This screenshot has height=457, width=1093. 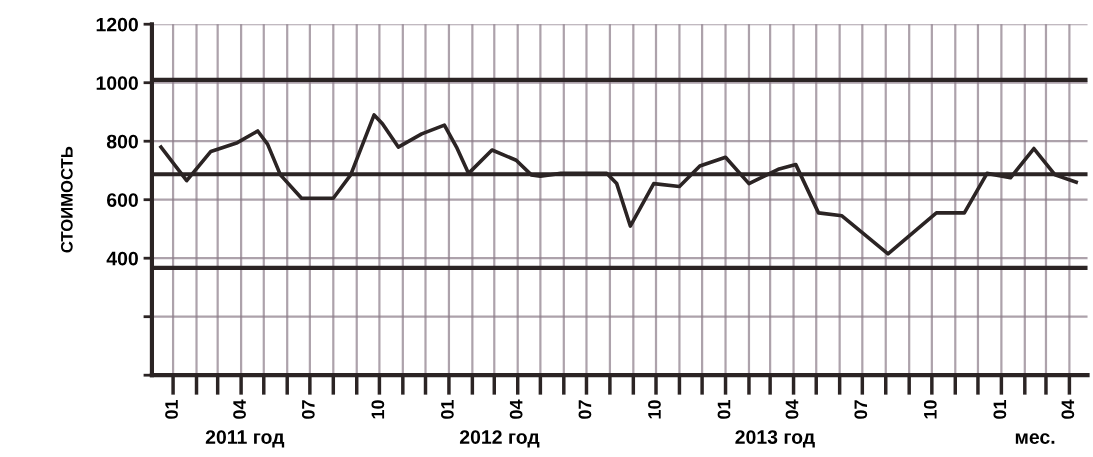 I want to click on y-axis-title: СТОИМОСТЬ, so click(x=66, y=199).